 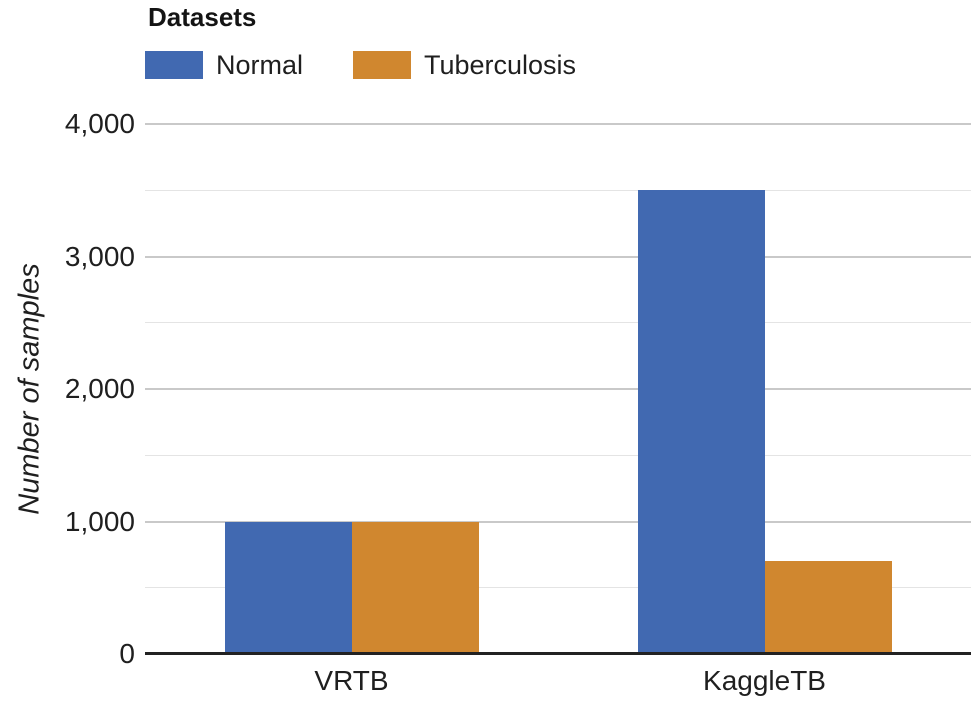 I want to click on bar-vrtb-tuberculosis, so click(x=415, y=587).